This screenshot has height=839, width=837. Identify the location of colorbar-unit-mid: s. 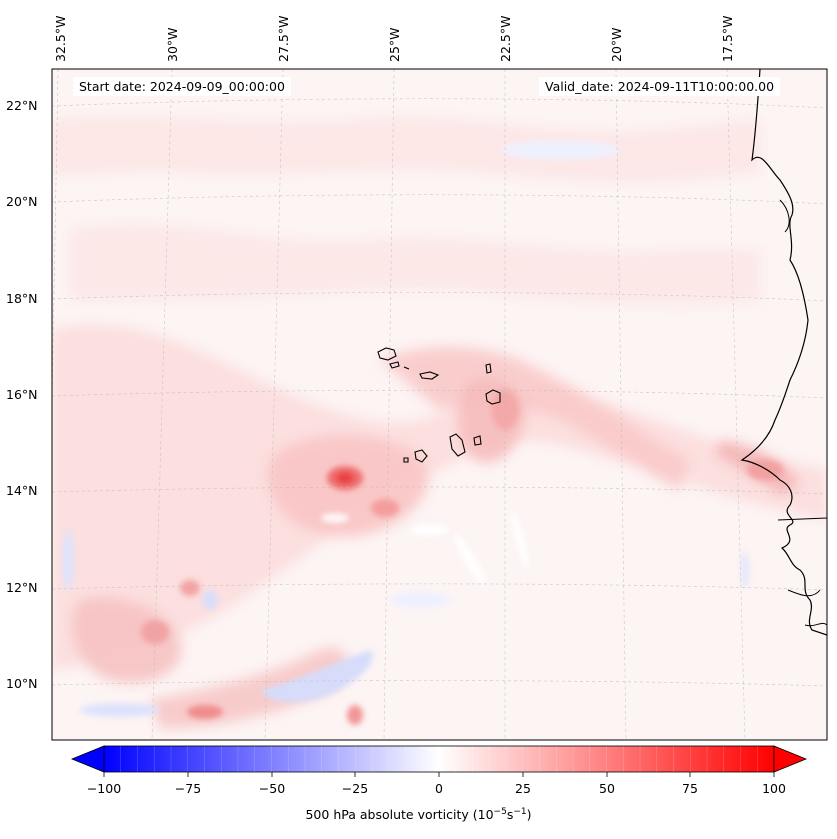
(510, 815).